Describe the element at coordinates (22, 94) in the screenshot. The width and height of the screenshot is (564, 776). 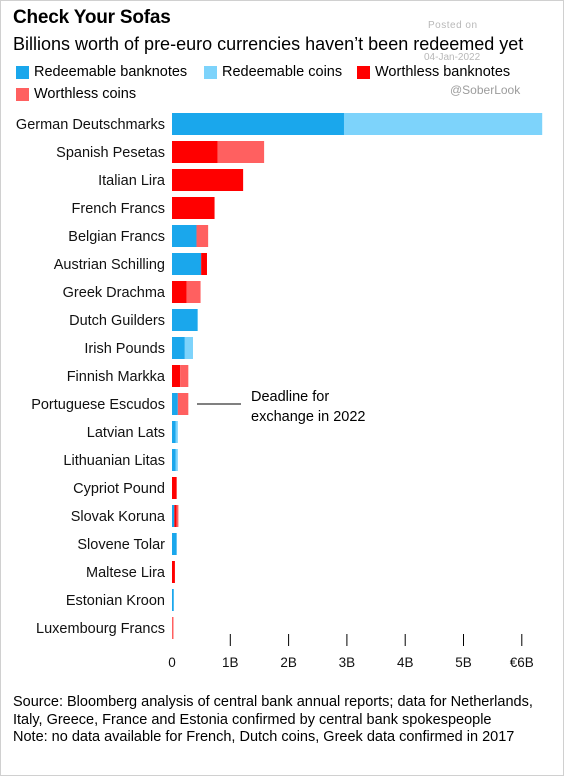
I see `legend-swatch-worthless-coins` at that location.